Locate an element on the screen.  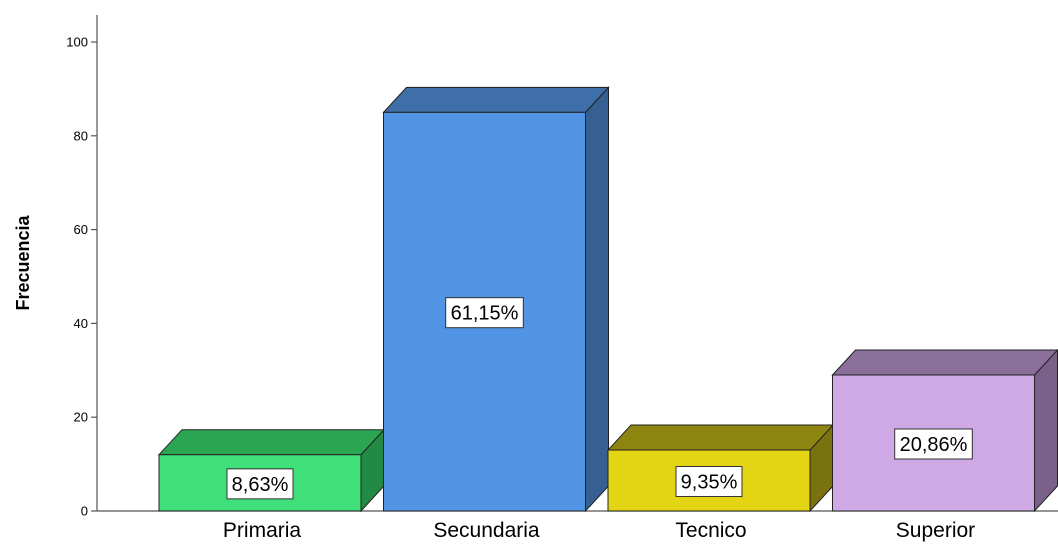
y-ticks: 0 20 40 60 80 100 is located at coordinates (81, 277).